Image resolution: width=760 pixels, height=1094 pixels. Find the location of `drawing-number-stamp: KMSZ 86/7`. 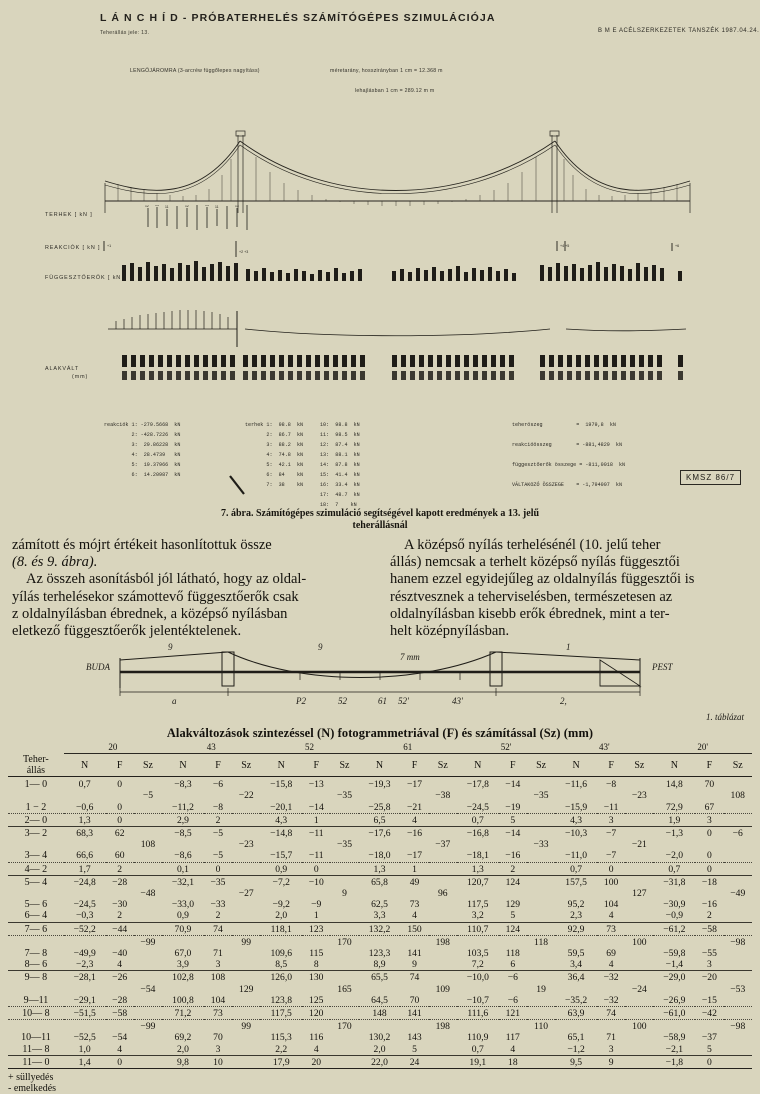

drawing-number-stamp: KMSZ 86/7 is located at coordinates (711, 477).